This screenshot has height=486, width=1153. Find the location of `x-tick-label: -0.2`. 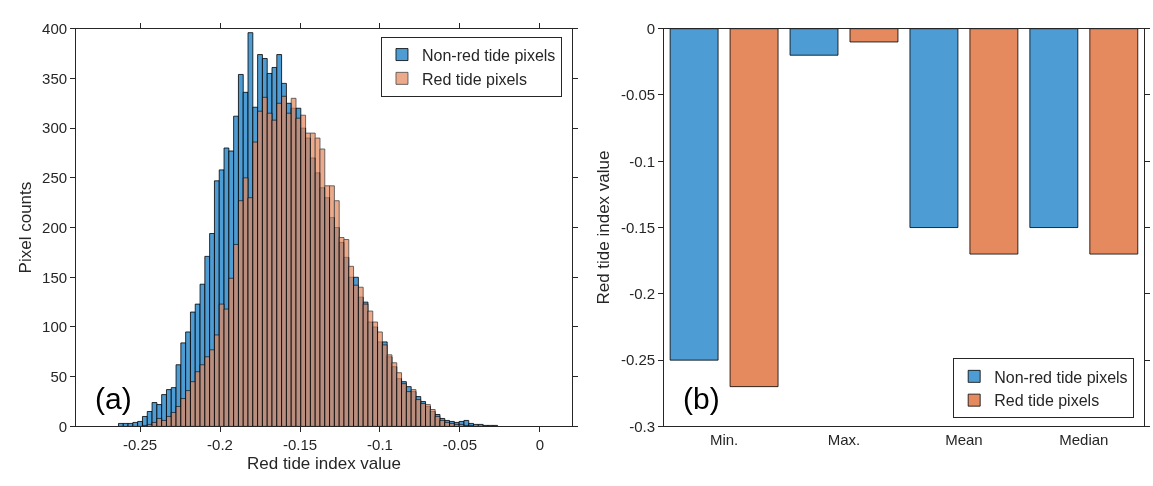

x-tick-label: -0.2 is located at coordinates (220, 445).